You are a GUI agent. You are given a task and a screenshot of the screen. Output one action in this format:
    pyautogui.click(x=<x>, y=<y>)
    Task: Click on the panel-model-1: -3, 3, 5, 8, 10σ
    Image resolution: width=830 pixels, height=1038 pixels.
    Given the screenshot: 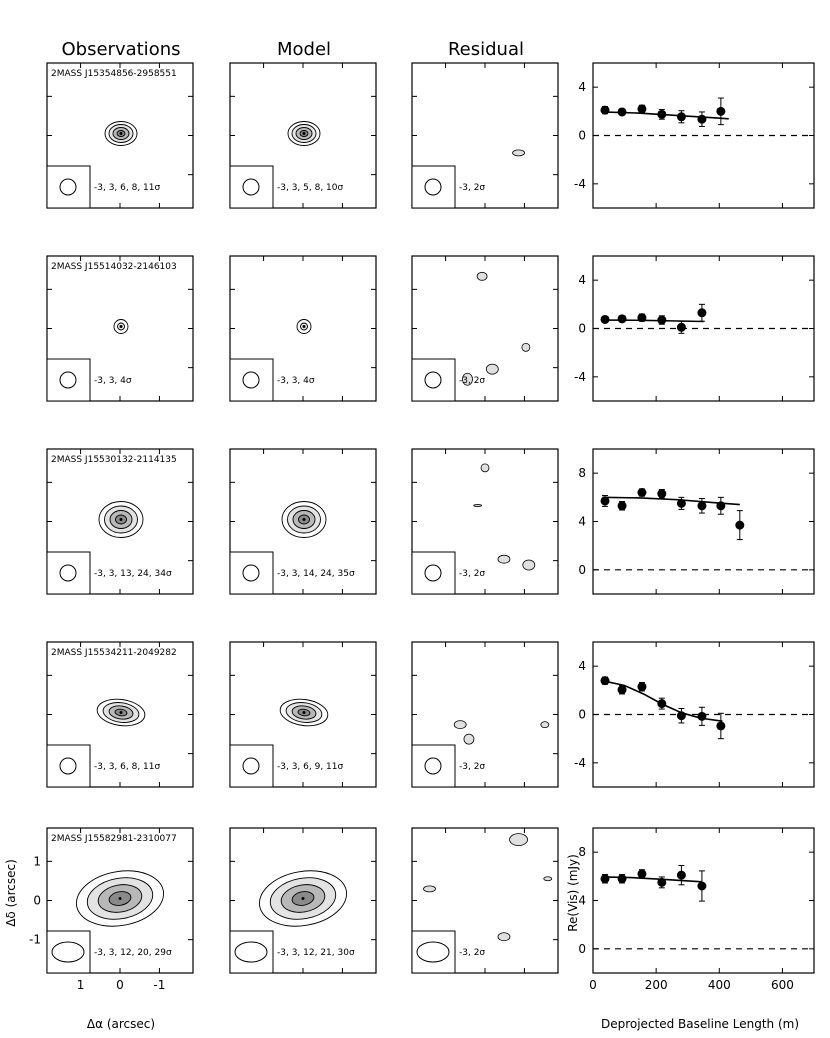 What is the action you would take?
    pyautogui.click(x=303, y=135)
    